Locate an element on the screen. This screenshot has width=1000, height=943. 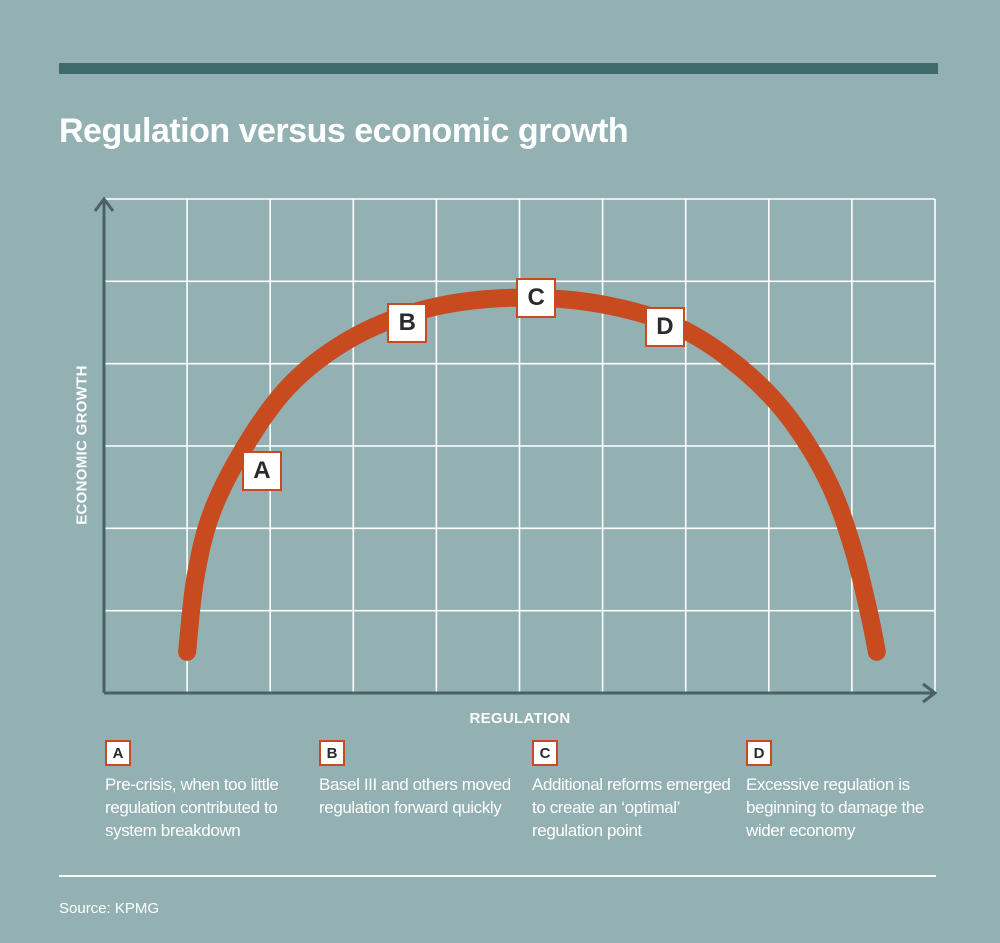
note-key-d: D is located at coordinates (759, 753).